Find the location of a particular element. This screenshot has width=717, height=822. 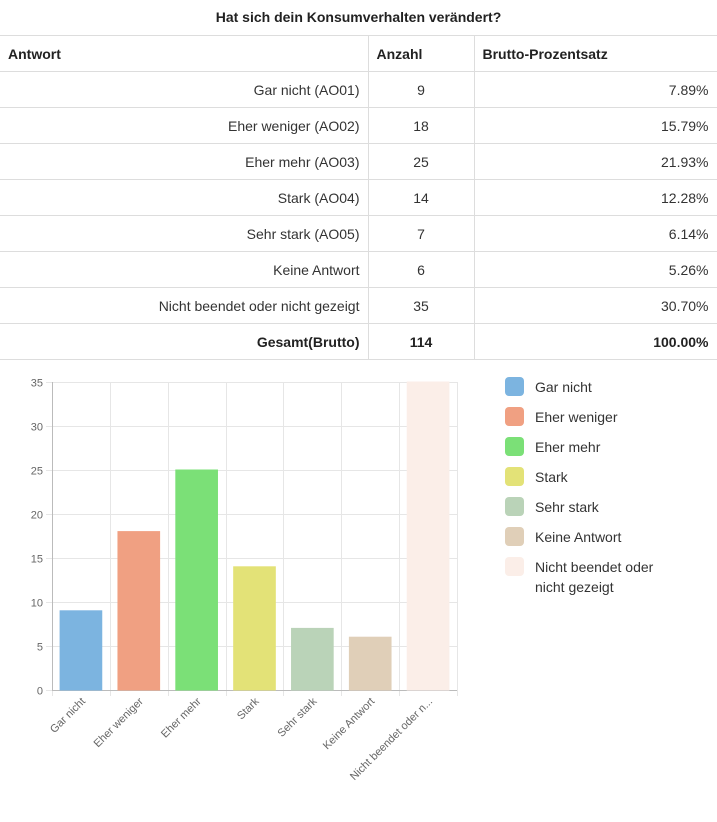

table-row: Eher mehr (AO03) 25 21.93% is located at coordinates (358, 161).